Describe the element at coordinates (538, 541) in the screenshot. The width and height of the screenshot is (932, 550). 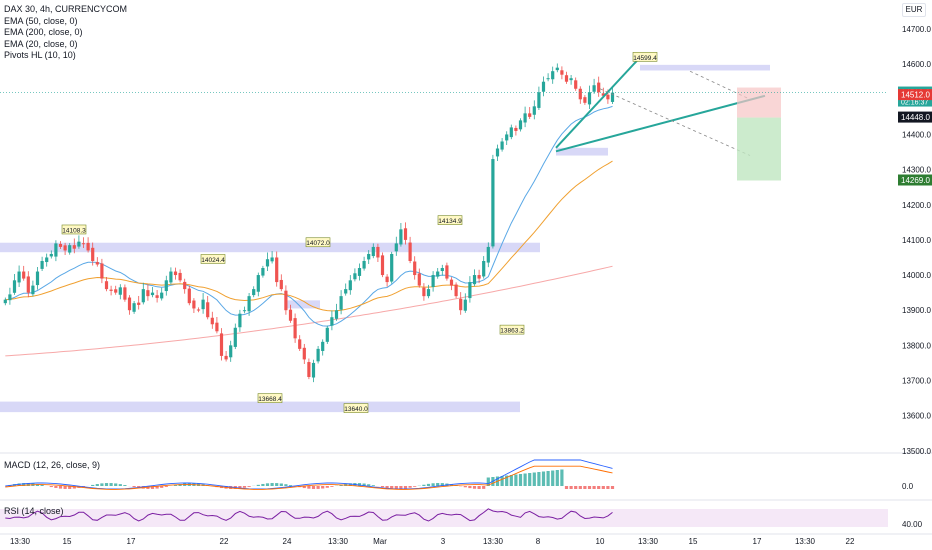
I see `time-tick-label: 8` at that location.